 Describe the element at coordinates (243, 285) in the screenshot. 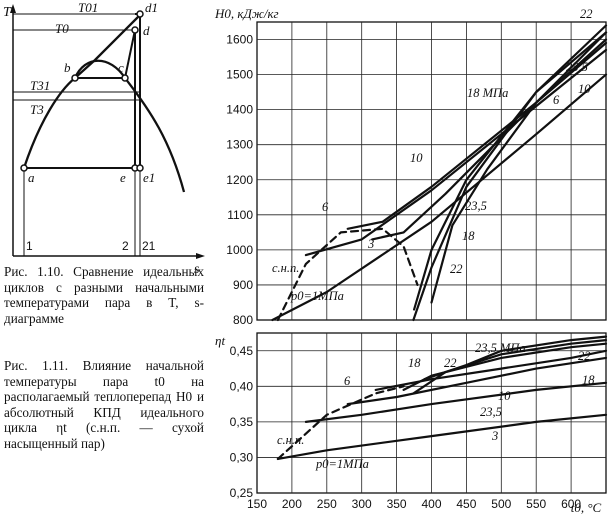

I see `y-tick-label: 900` at that location.